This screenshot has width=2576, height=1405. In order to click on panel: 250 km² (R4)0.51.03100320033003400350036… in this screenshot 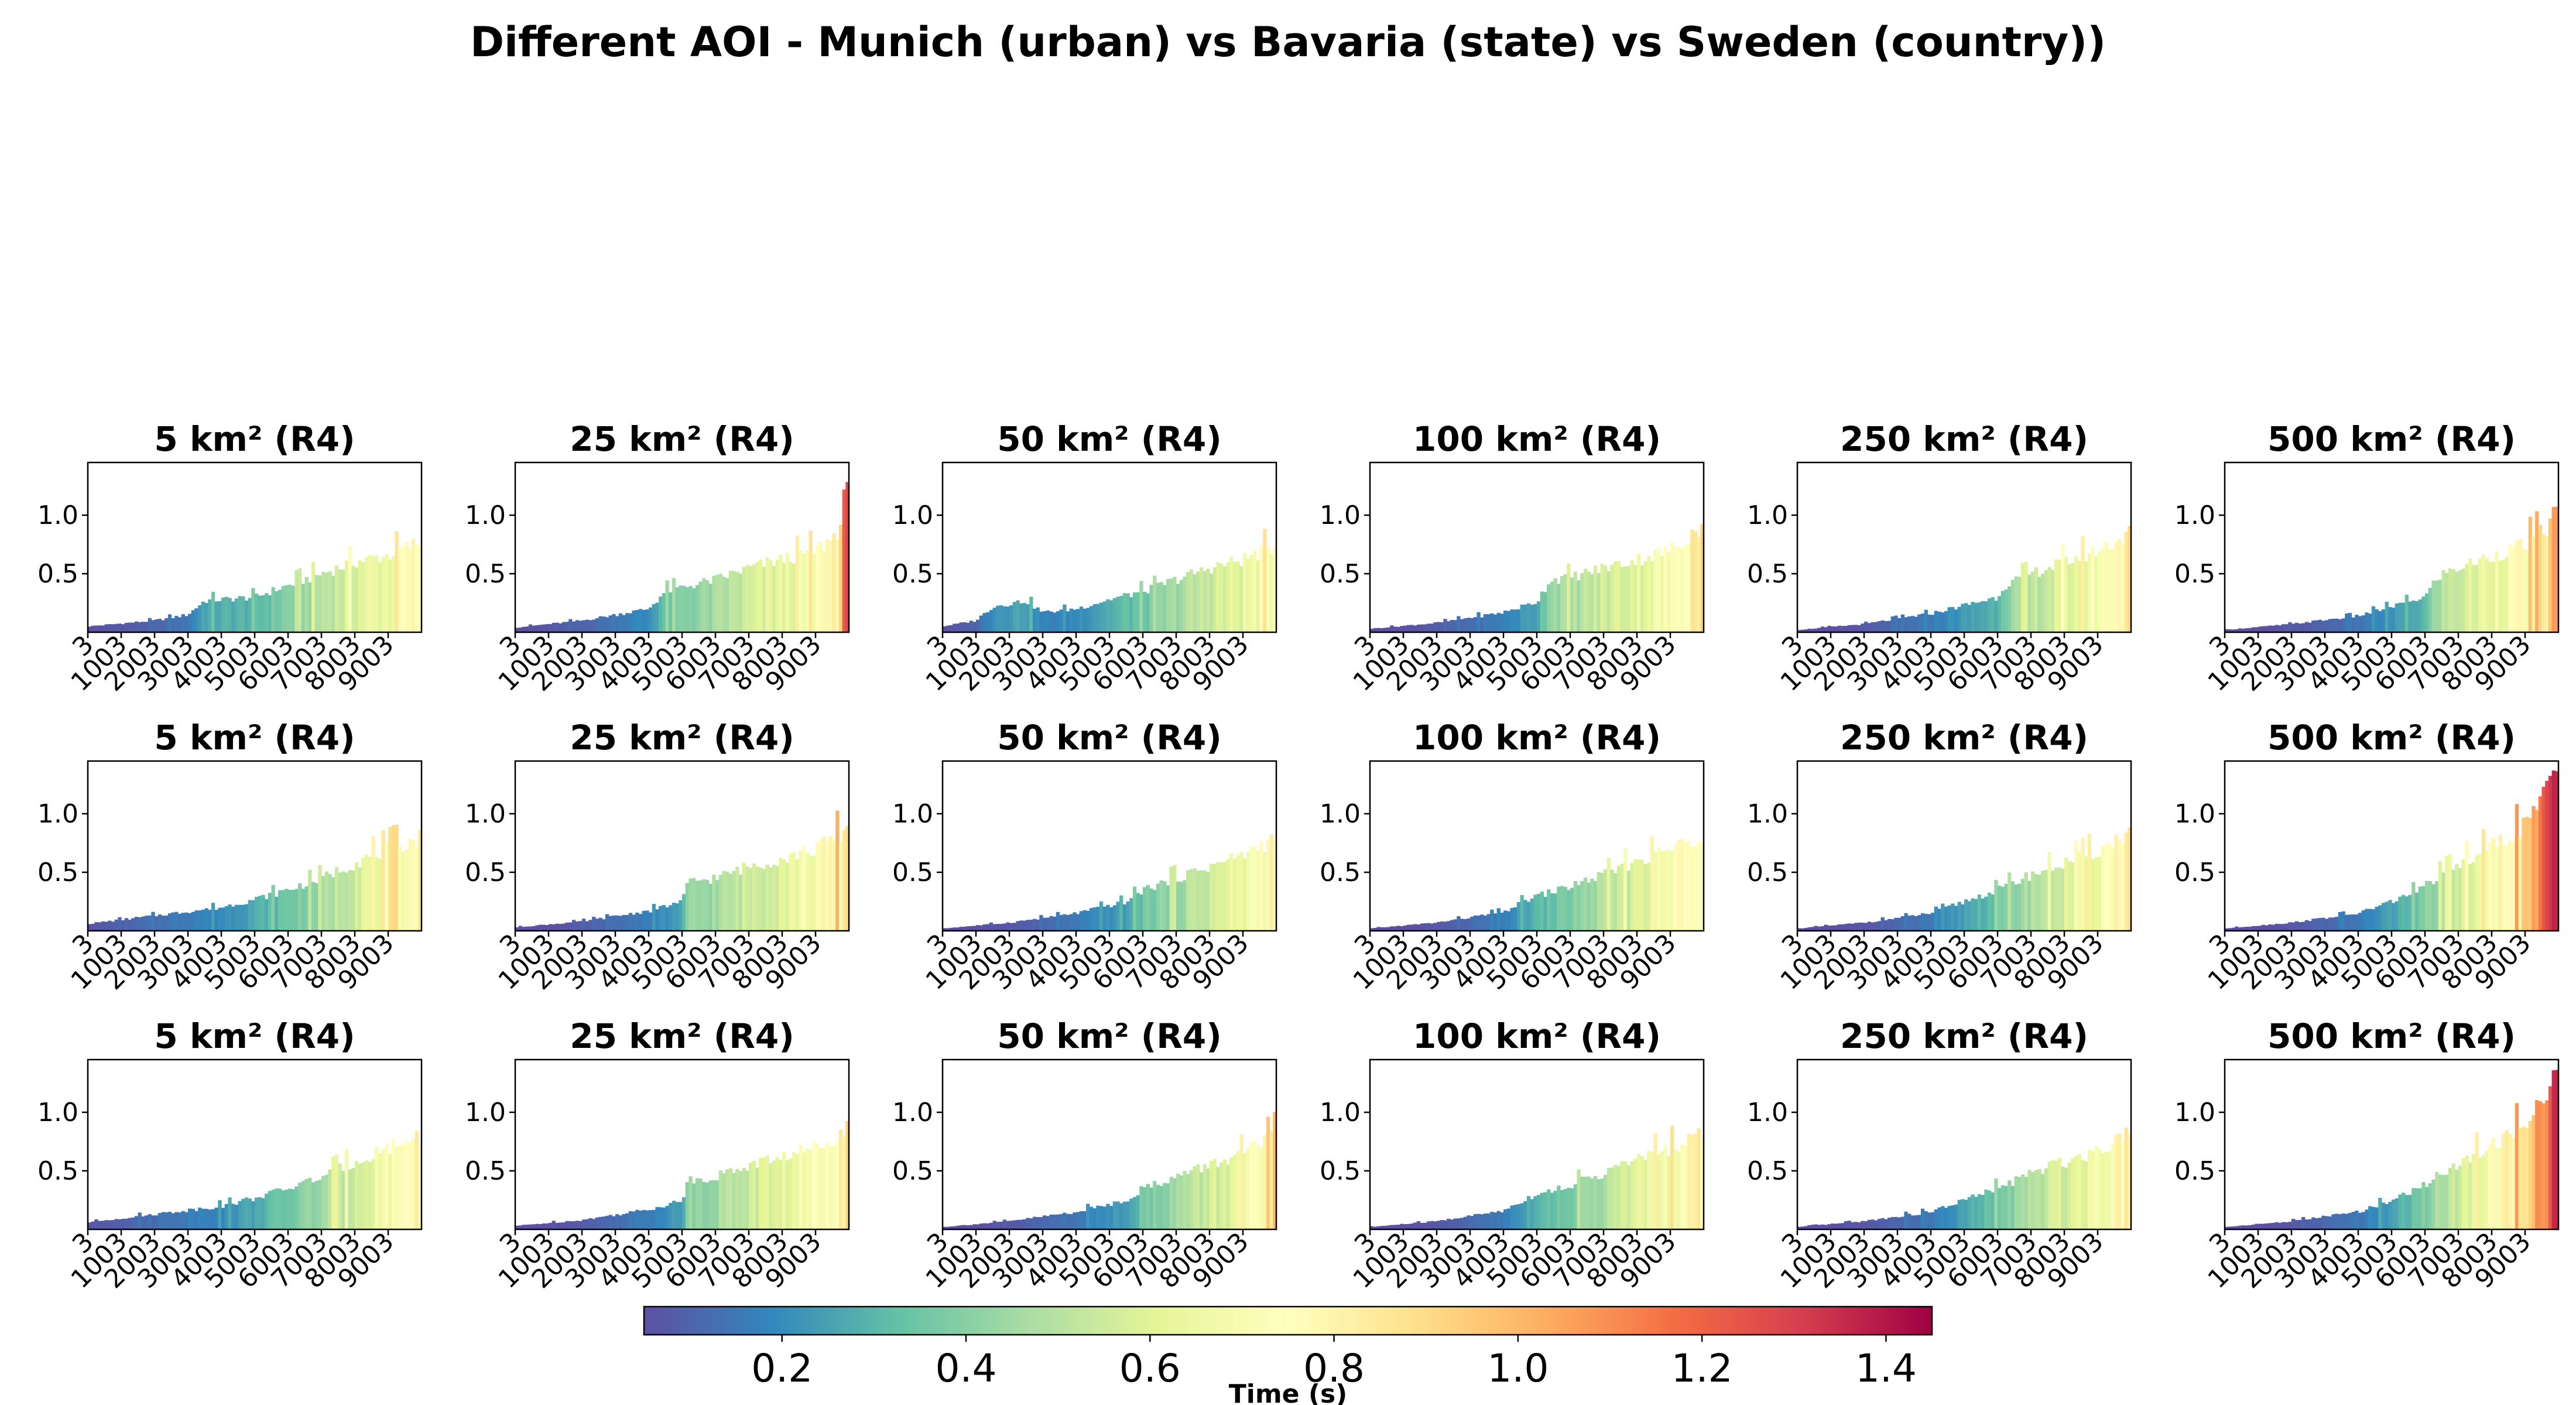, I will do `click(1940, 1155)`.